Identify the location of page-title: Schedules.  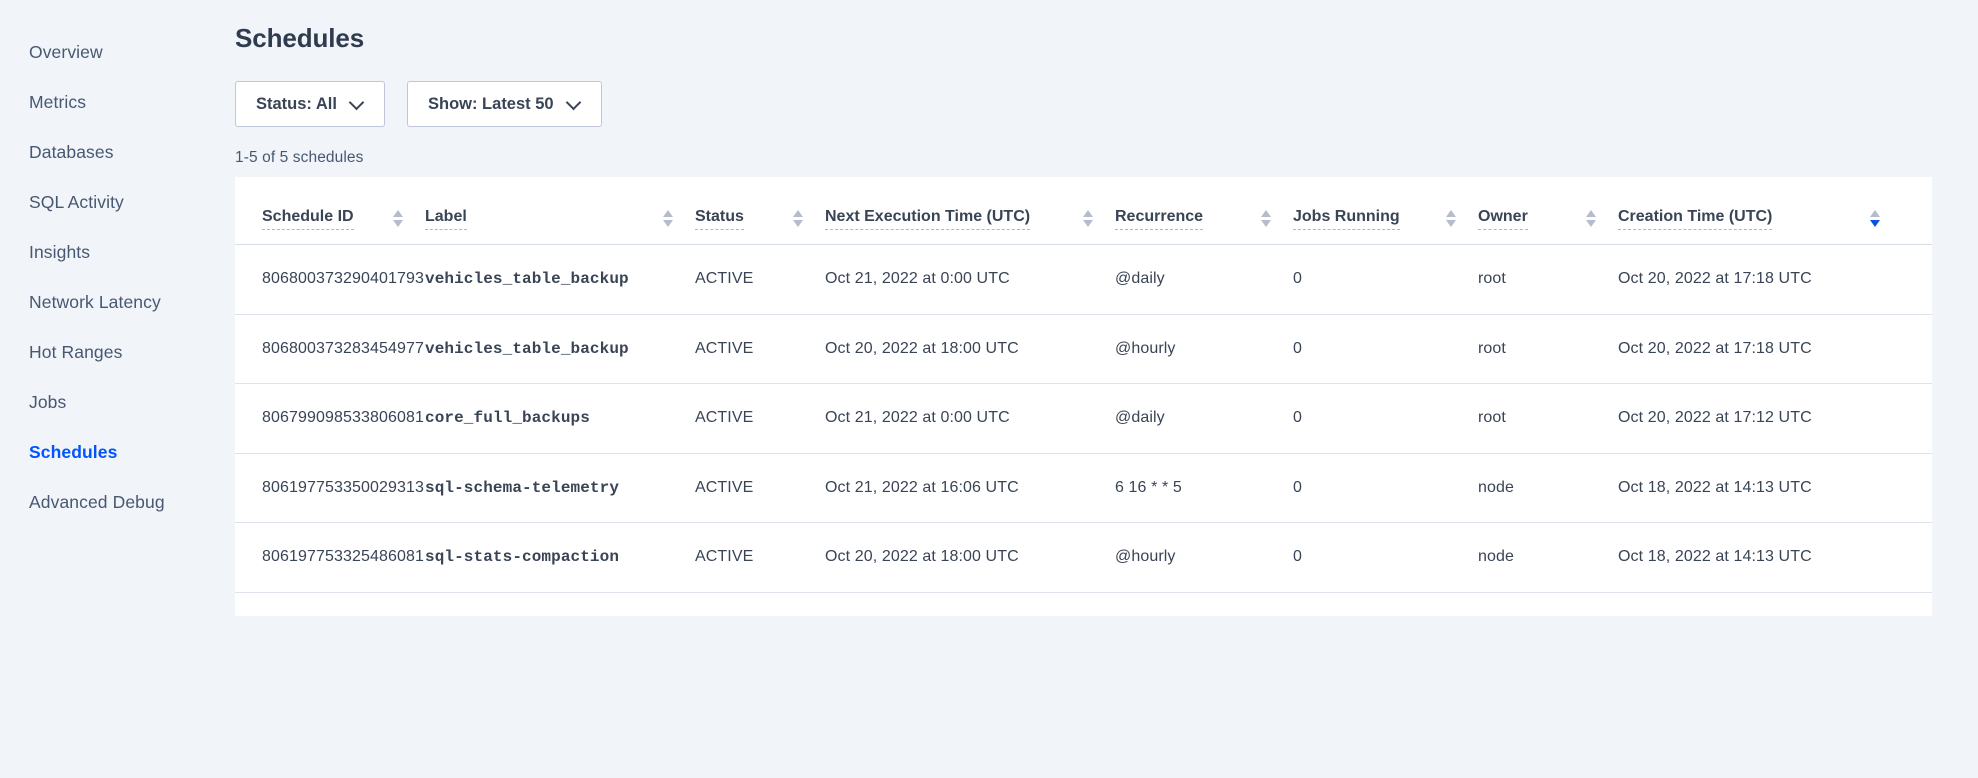
(300, 38).